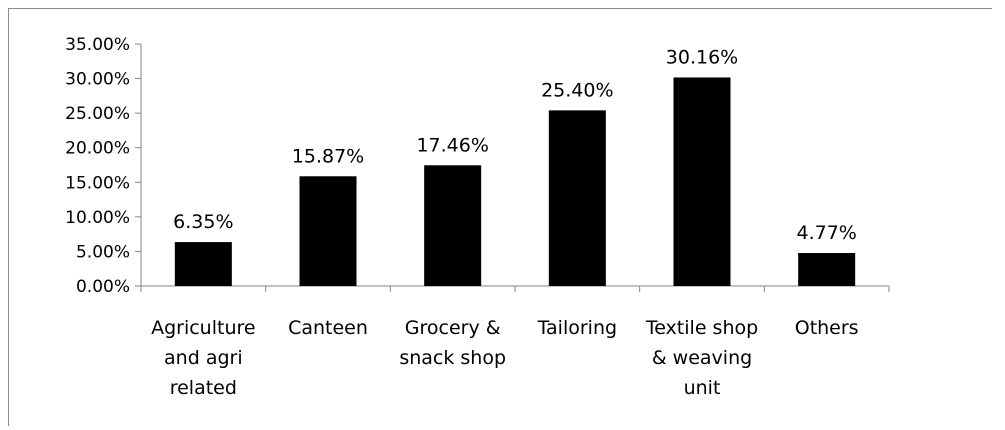  I want to click on category-label: Tailoring, so click(577, 328).